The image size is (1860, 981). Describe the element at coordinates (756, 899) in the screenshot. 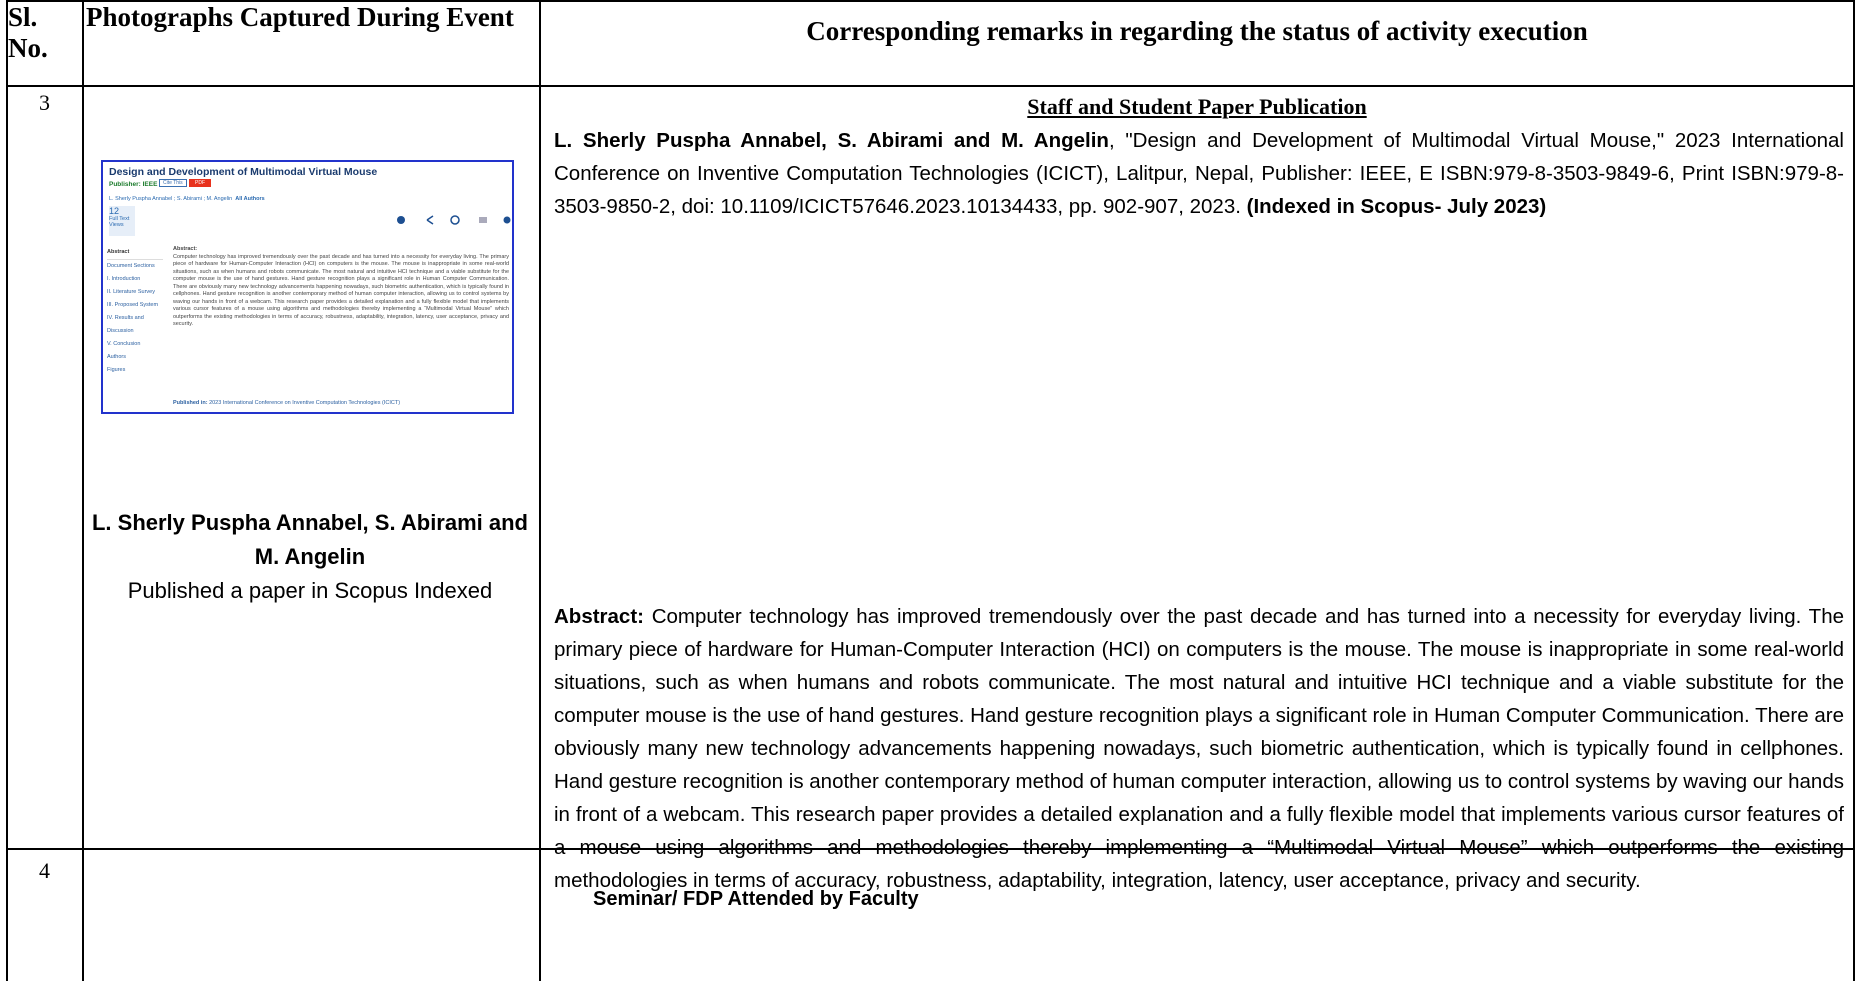

I see `section-heading: Seminar/ FDP Attended by Faculty` at that location.